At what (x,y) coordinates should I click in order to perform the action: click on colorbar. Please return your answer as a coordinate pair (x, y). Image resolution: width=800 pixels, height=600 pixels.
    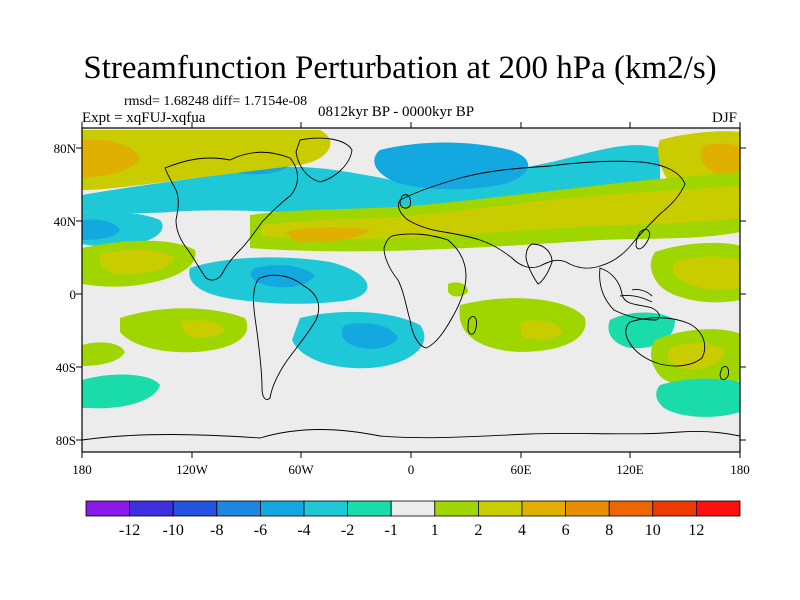
    Looking at the image, I should click on (413, 508).